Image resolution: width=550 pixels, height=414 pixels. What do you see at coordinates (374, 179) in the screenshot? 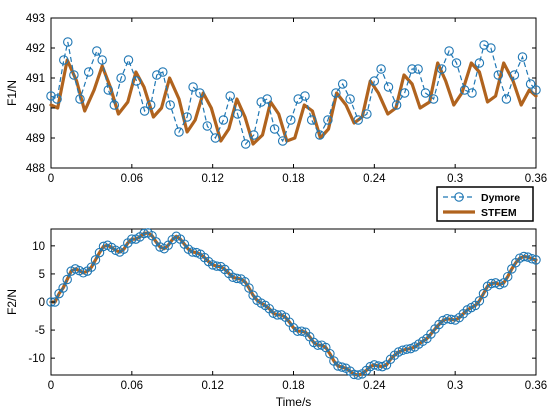
I see `x-tick-label-f1-4: 0.24` at bounding box center [374, 179].